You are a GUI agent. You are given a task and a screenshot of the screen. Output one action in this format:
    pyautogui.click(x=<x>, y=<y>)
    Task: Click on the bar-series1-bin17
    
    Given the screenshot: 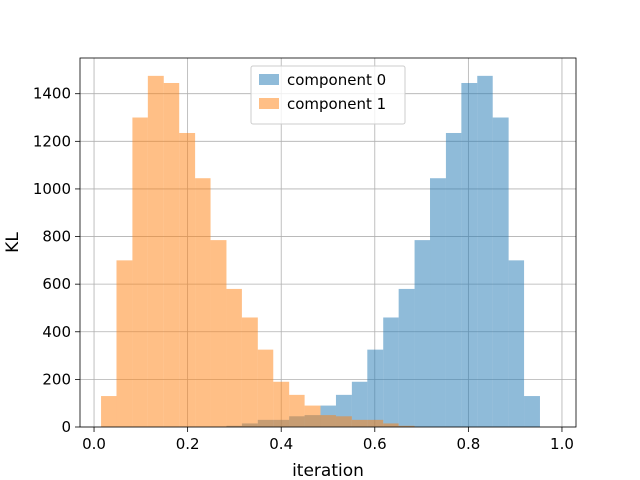 What is the action you would take?
    pyautogui.click(x=375, y=423)
    